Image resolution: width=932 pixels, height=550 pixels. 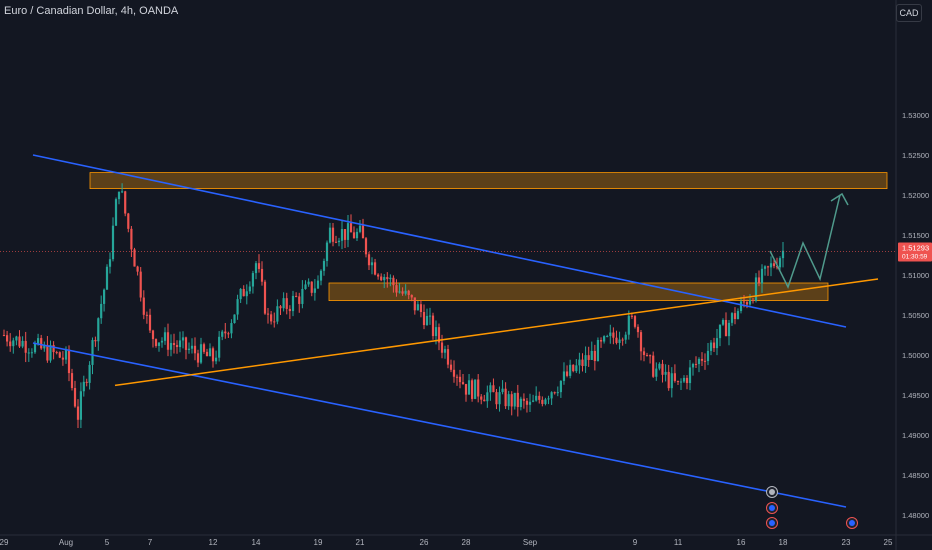 I want to click on time-axis: 29 Aug 5 7 12 14 19 21 26 28 Sep 9 11 16 18 23 25, so click(x=466, y=540).